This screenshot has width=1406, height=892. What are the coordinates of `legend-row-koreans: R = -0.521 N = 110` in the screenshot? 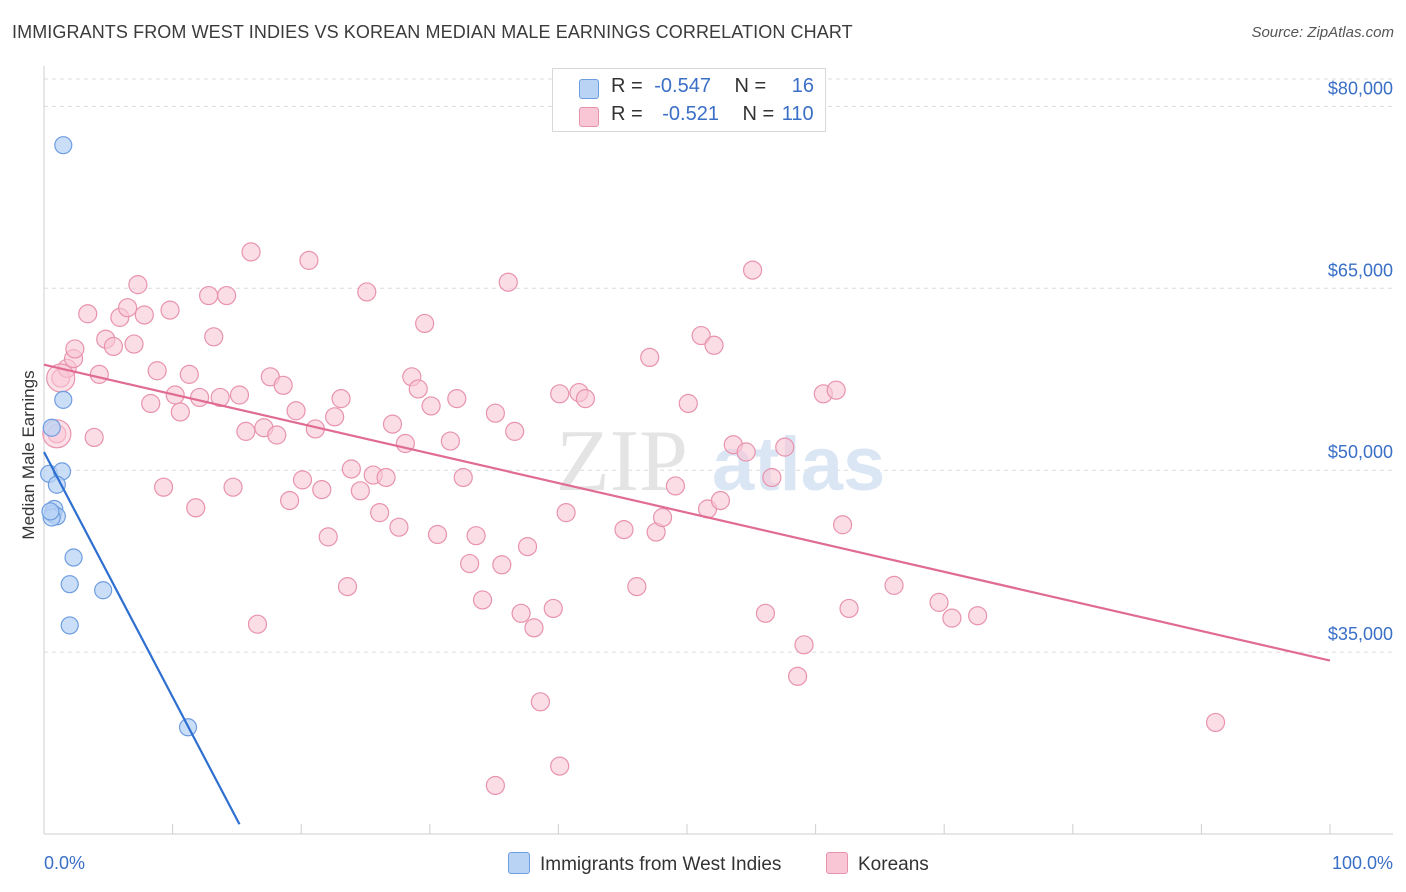 It's located at (689, 115).